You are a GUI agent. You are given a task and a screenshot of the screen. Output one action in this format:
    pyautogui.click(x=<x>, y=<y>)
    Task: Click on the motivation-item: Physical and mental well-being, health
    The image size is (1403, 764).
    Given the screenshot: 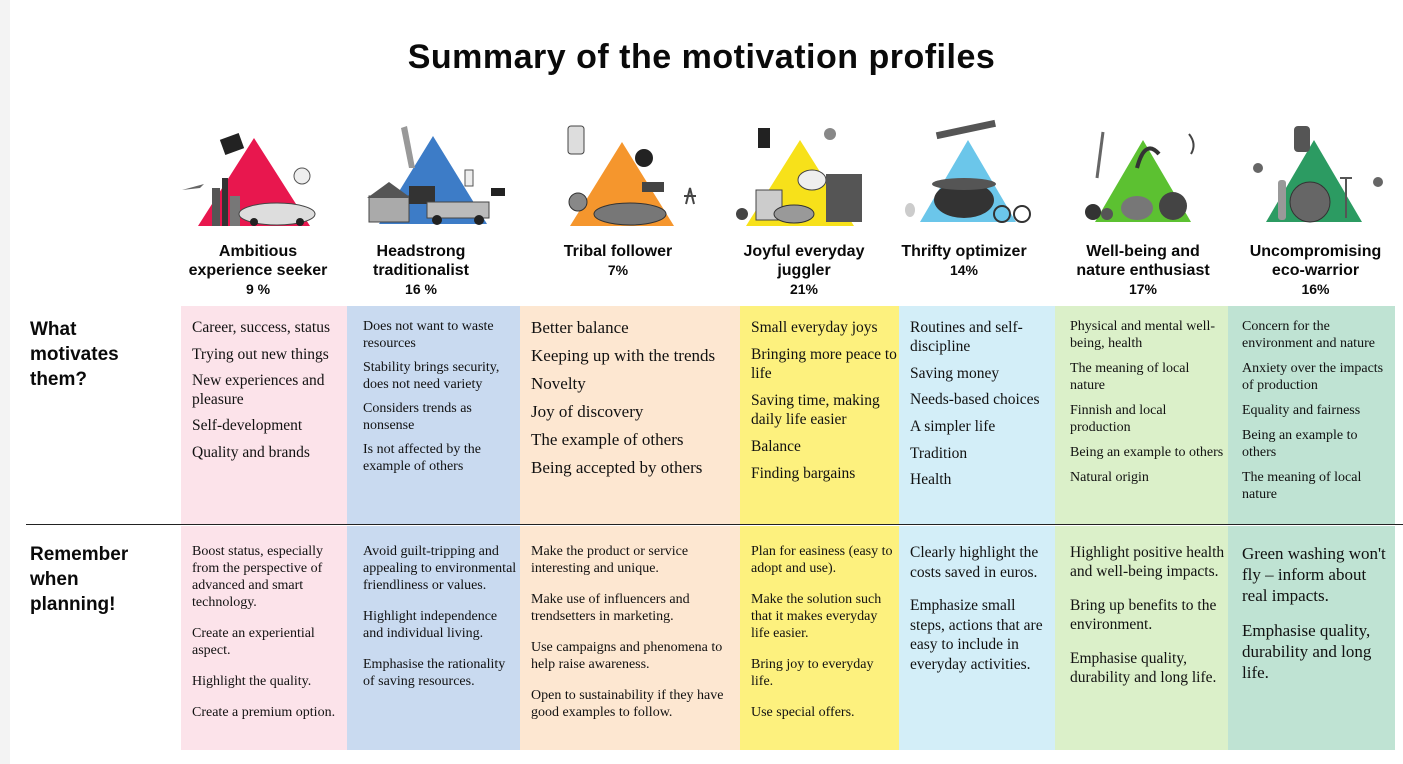 What is the action you would take?
    pyautogui.click(x=1143, y=335)
    